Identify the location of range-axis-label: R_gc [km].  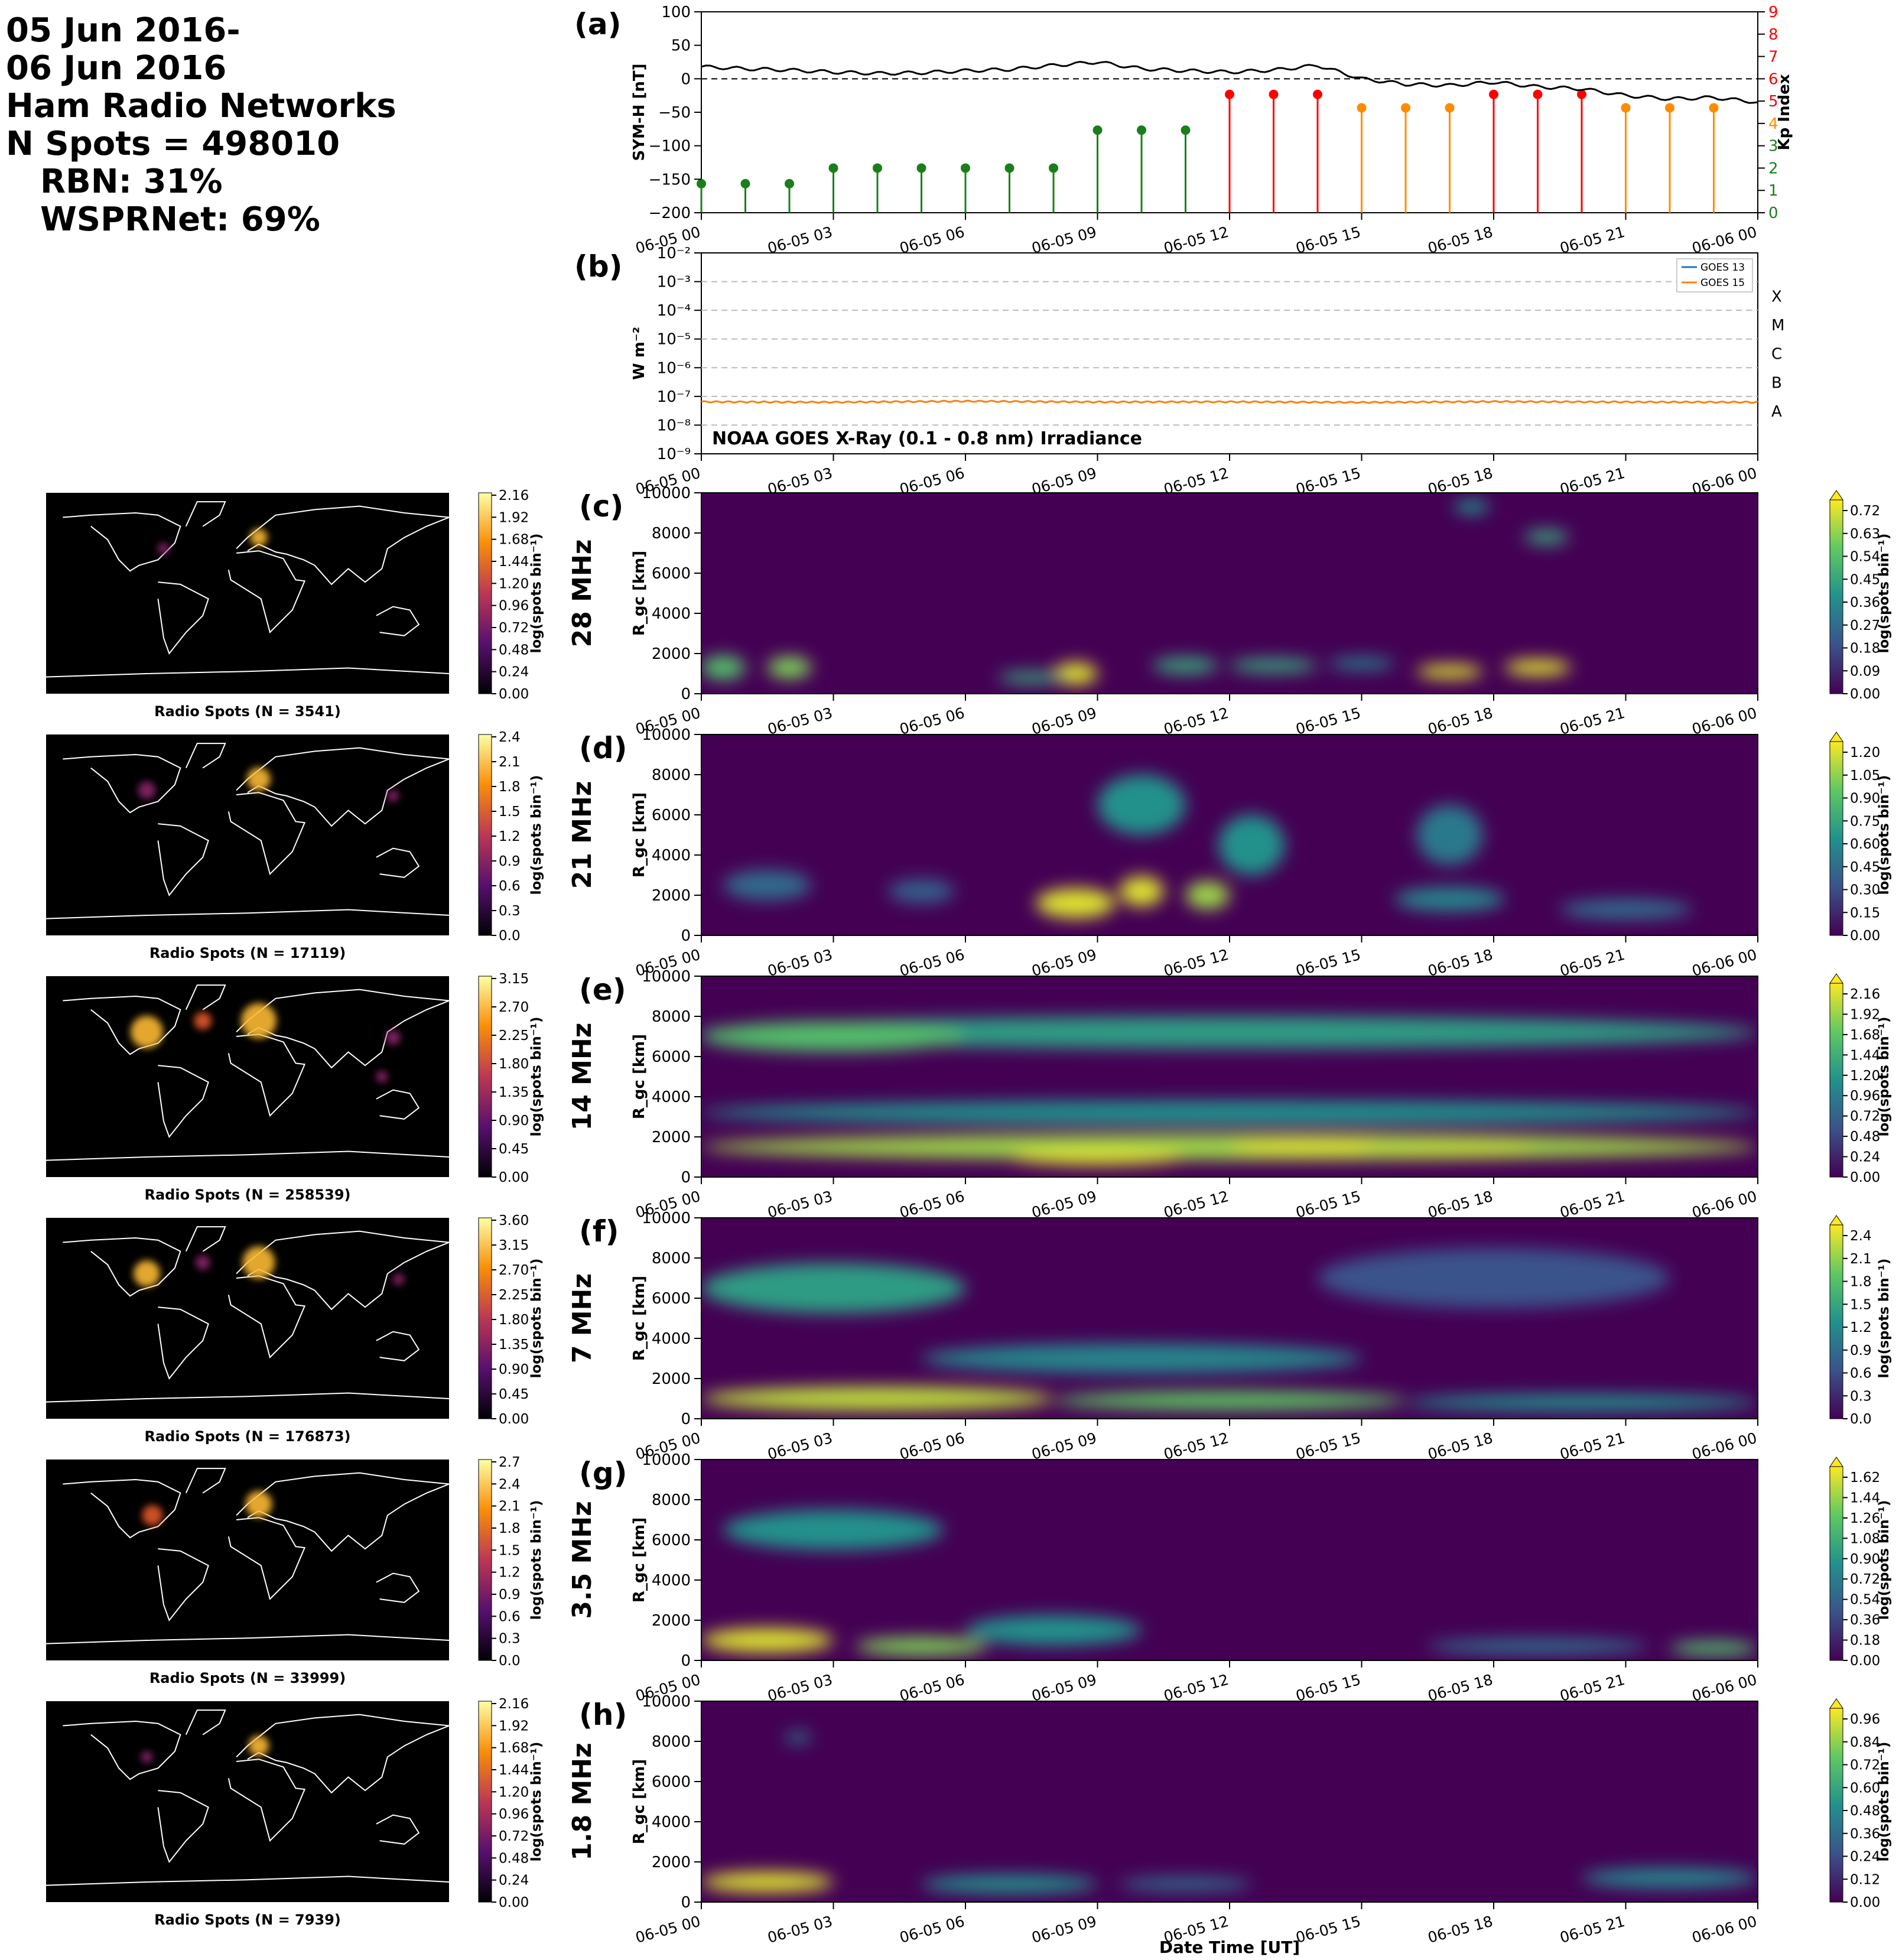
(639, 593).